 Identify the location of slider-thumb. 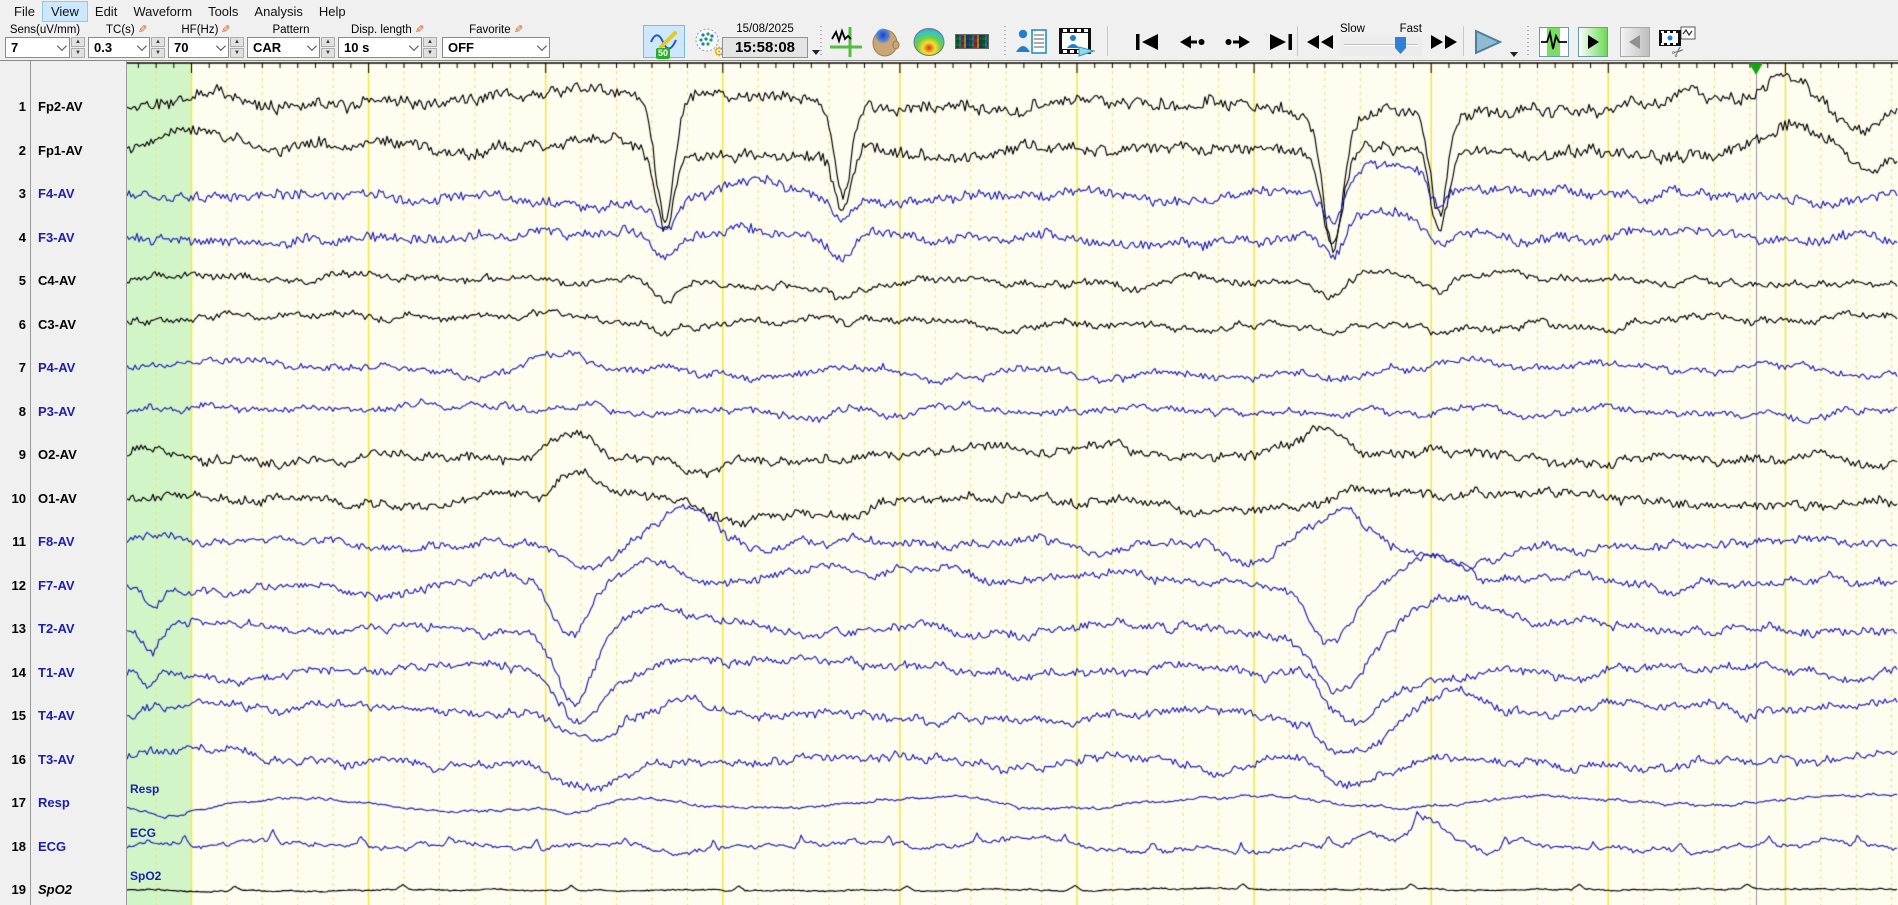
(1400, 45).